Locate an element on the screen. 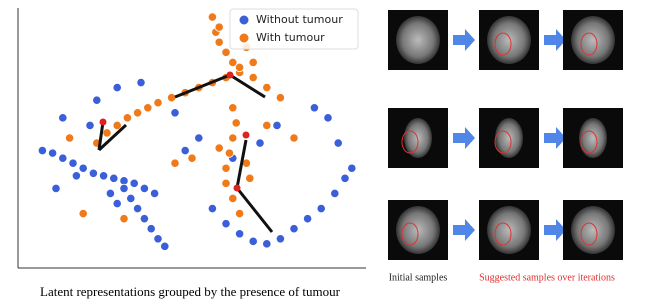 The width and height of the screenshot is (664, 308). column-label: Suggested samples over iterations is located at coordinates (547, 277).